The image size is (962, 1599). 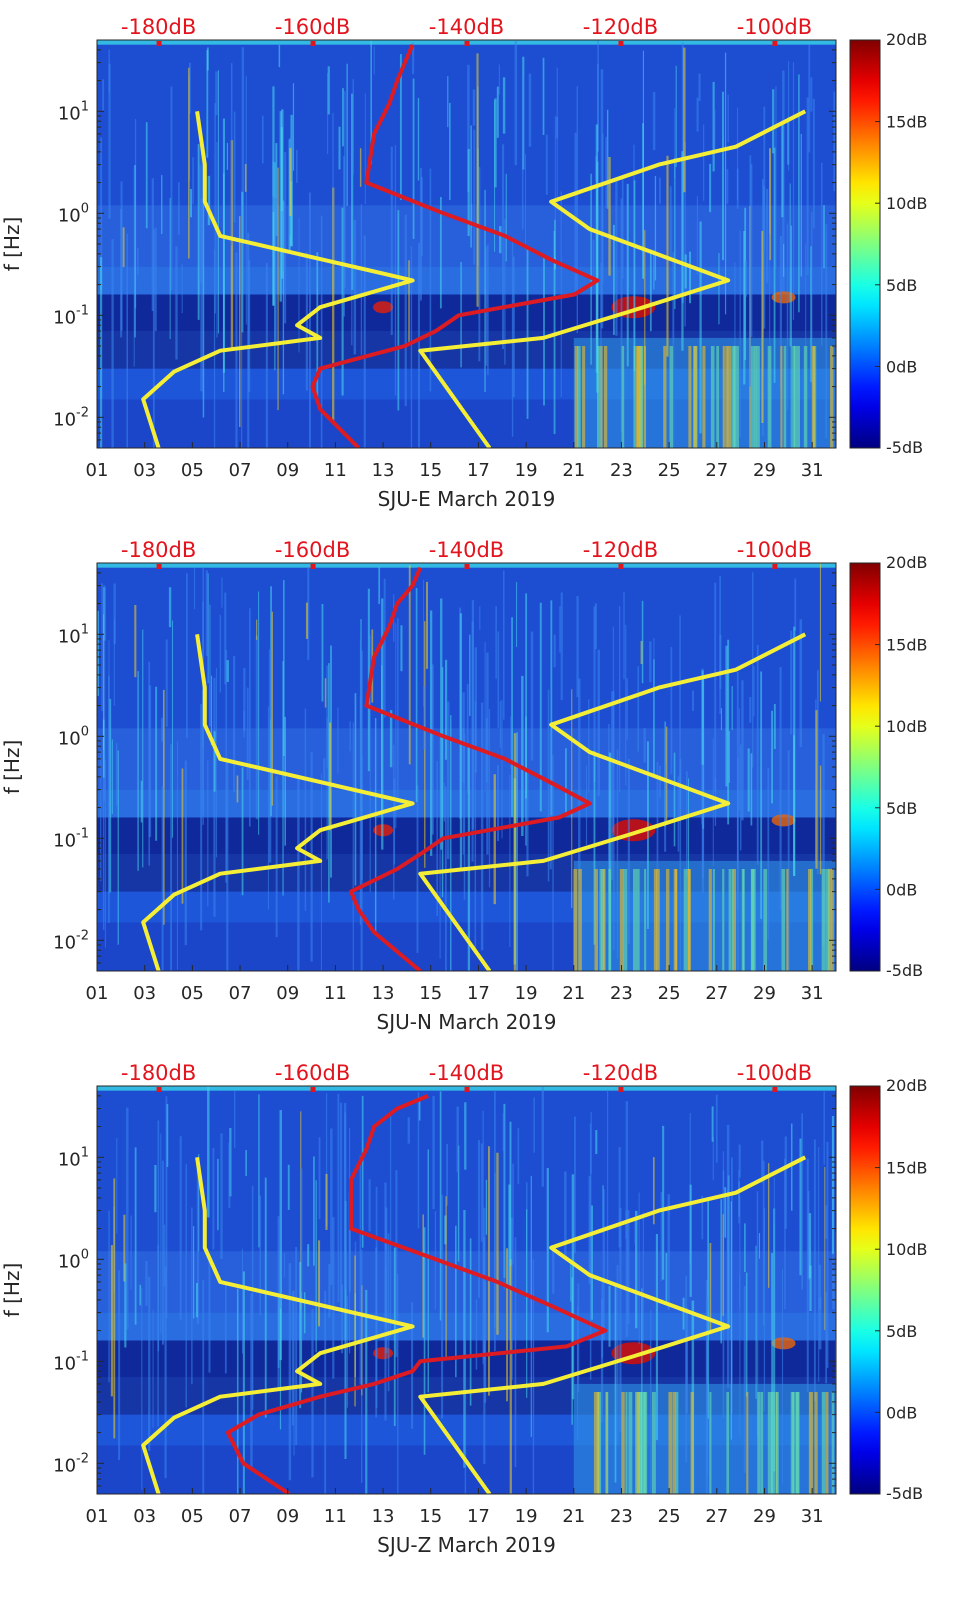 I want to click on x-axis-title: SJU-E March 2019, so click(x=467, y=499).